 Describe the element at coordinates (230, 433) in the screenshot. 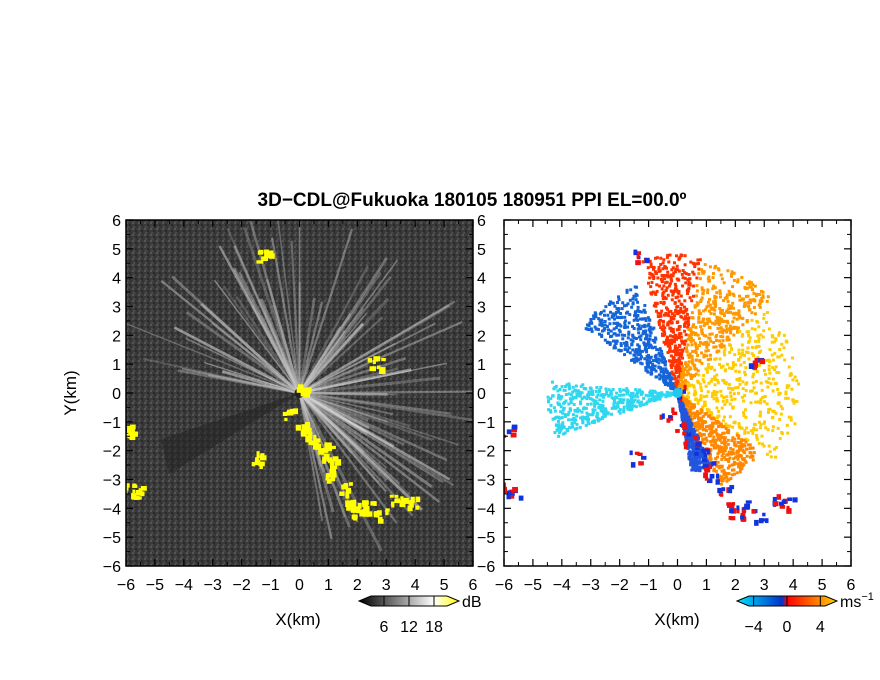

I see `blocked-sector` at that location.